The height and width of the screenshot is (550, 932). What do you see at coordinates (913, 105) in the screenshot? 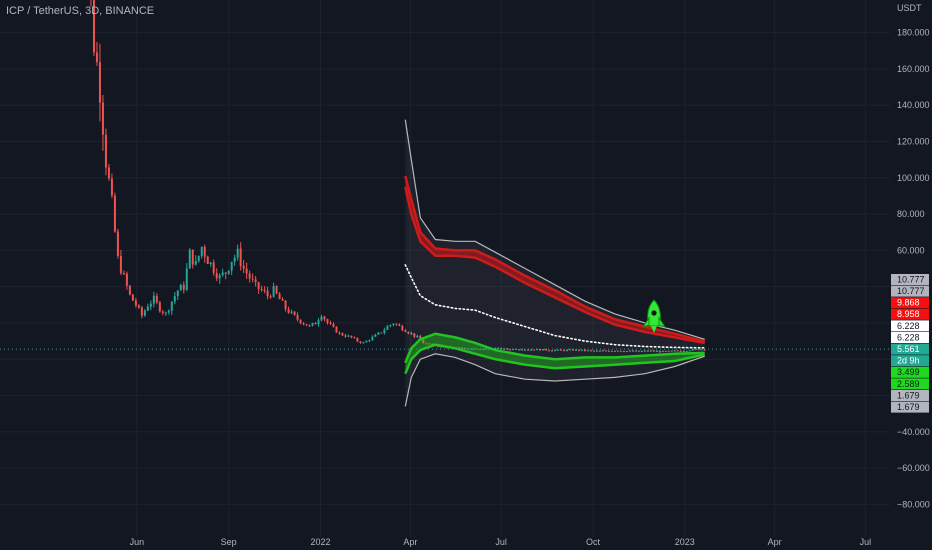
I see `y-tick-label: 140.000` at bounding box center [913, 105].